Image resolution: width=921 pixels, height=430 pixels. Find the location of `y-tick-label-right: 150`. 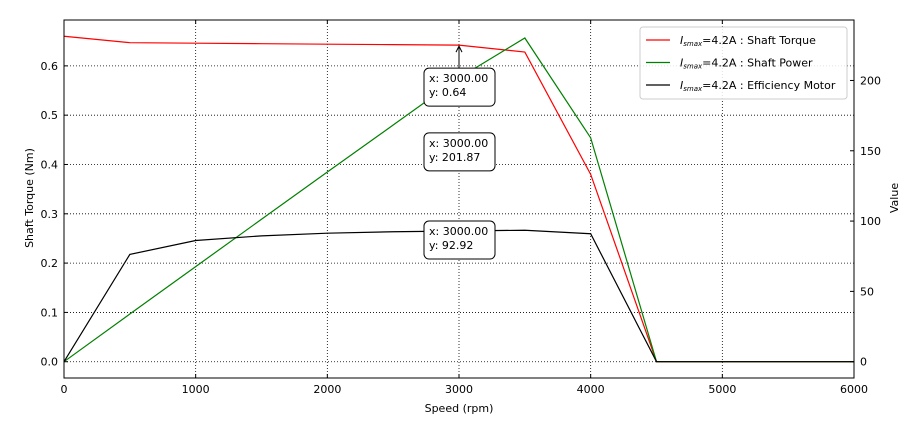

y-tick-label-right: 150 is located at coordinates (870, 151).